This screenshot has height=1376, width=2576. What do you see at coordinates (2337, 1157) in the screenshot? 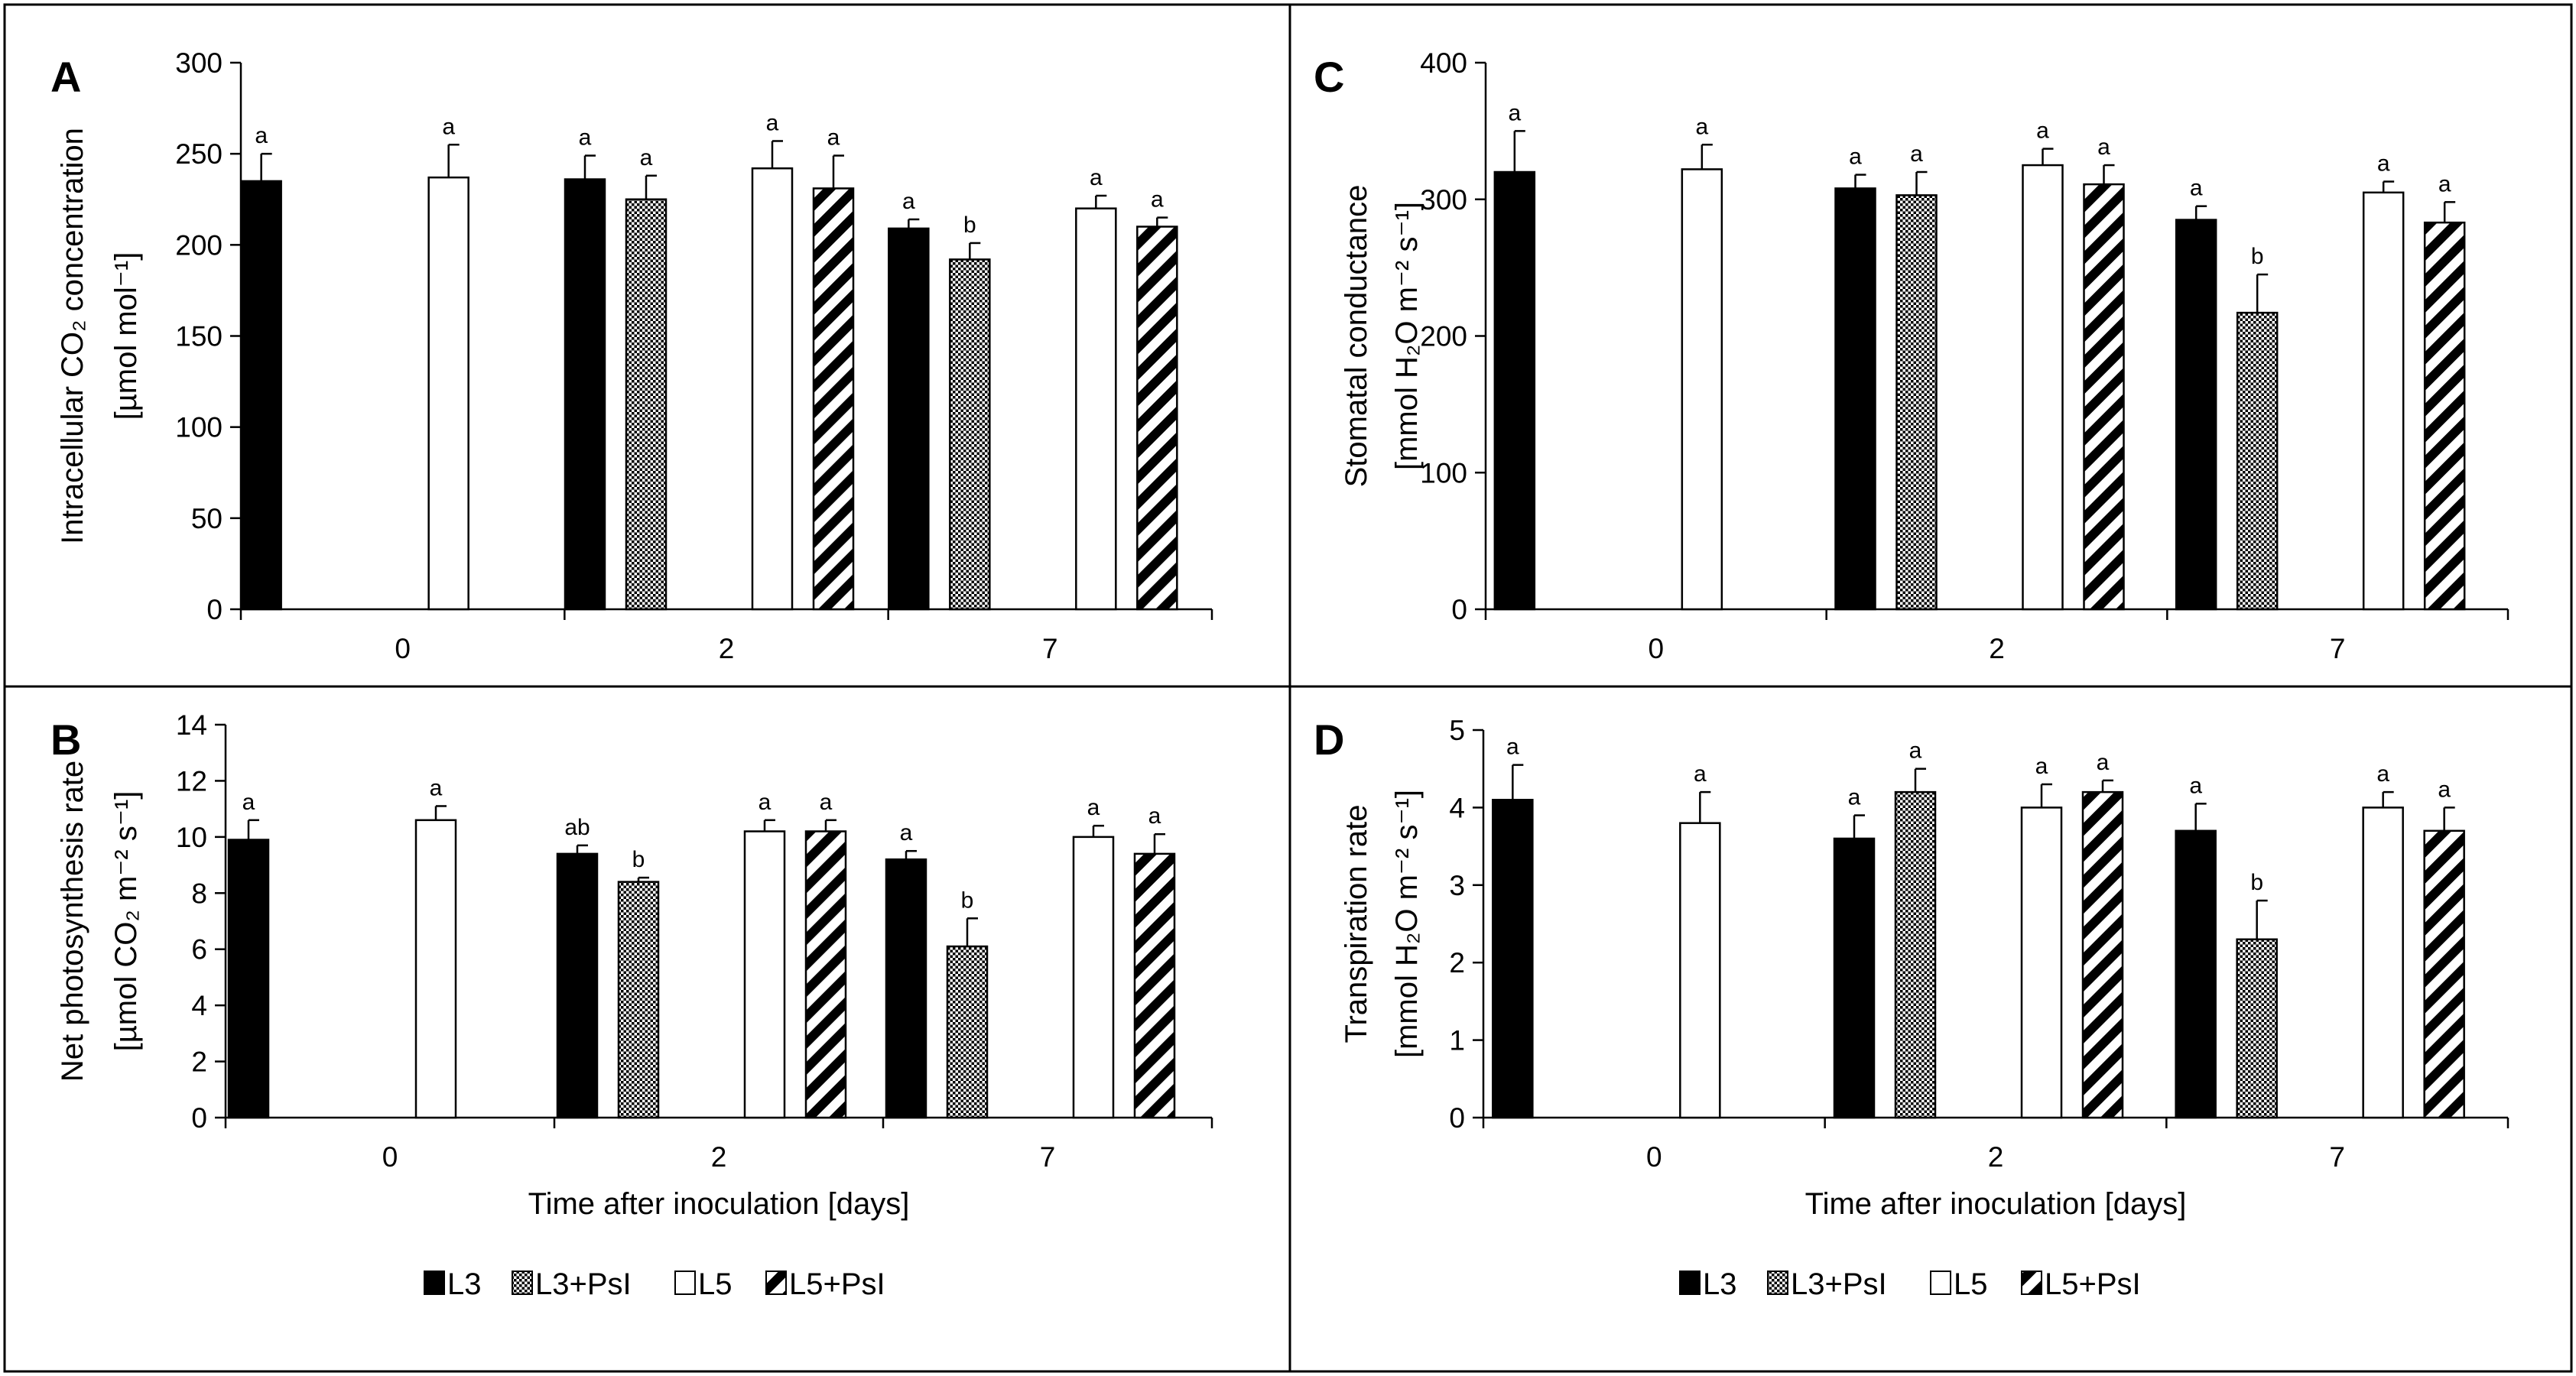
I see `x-tick-label-d: 7` at bounding box center [2337, 1157].